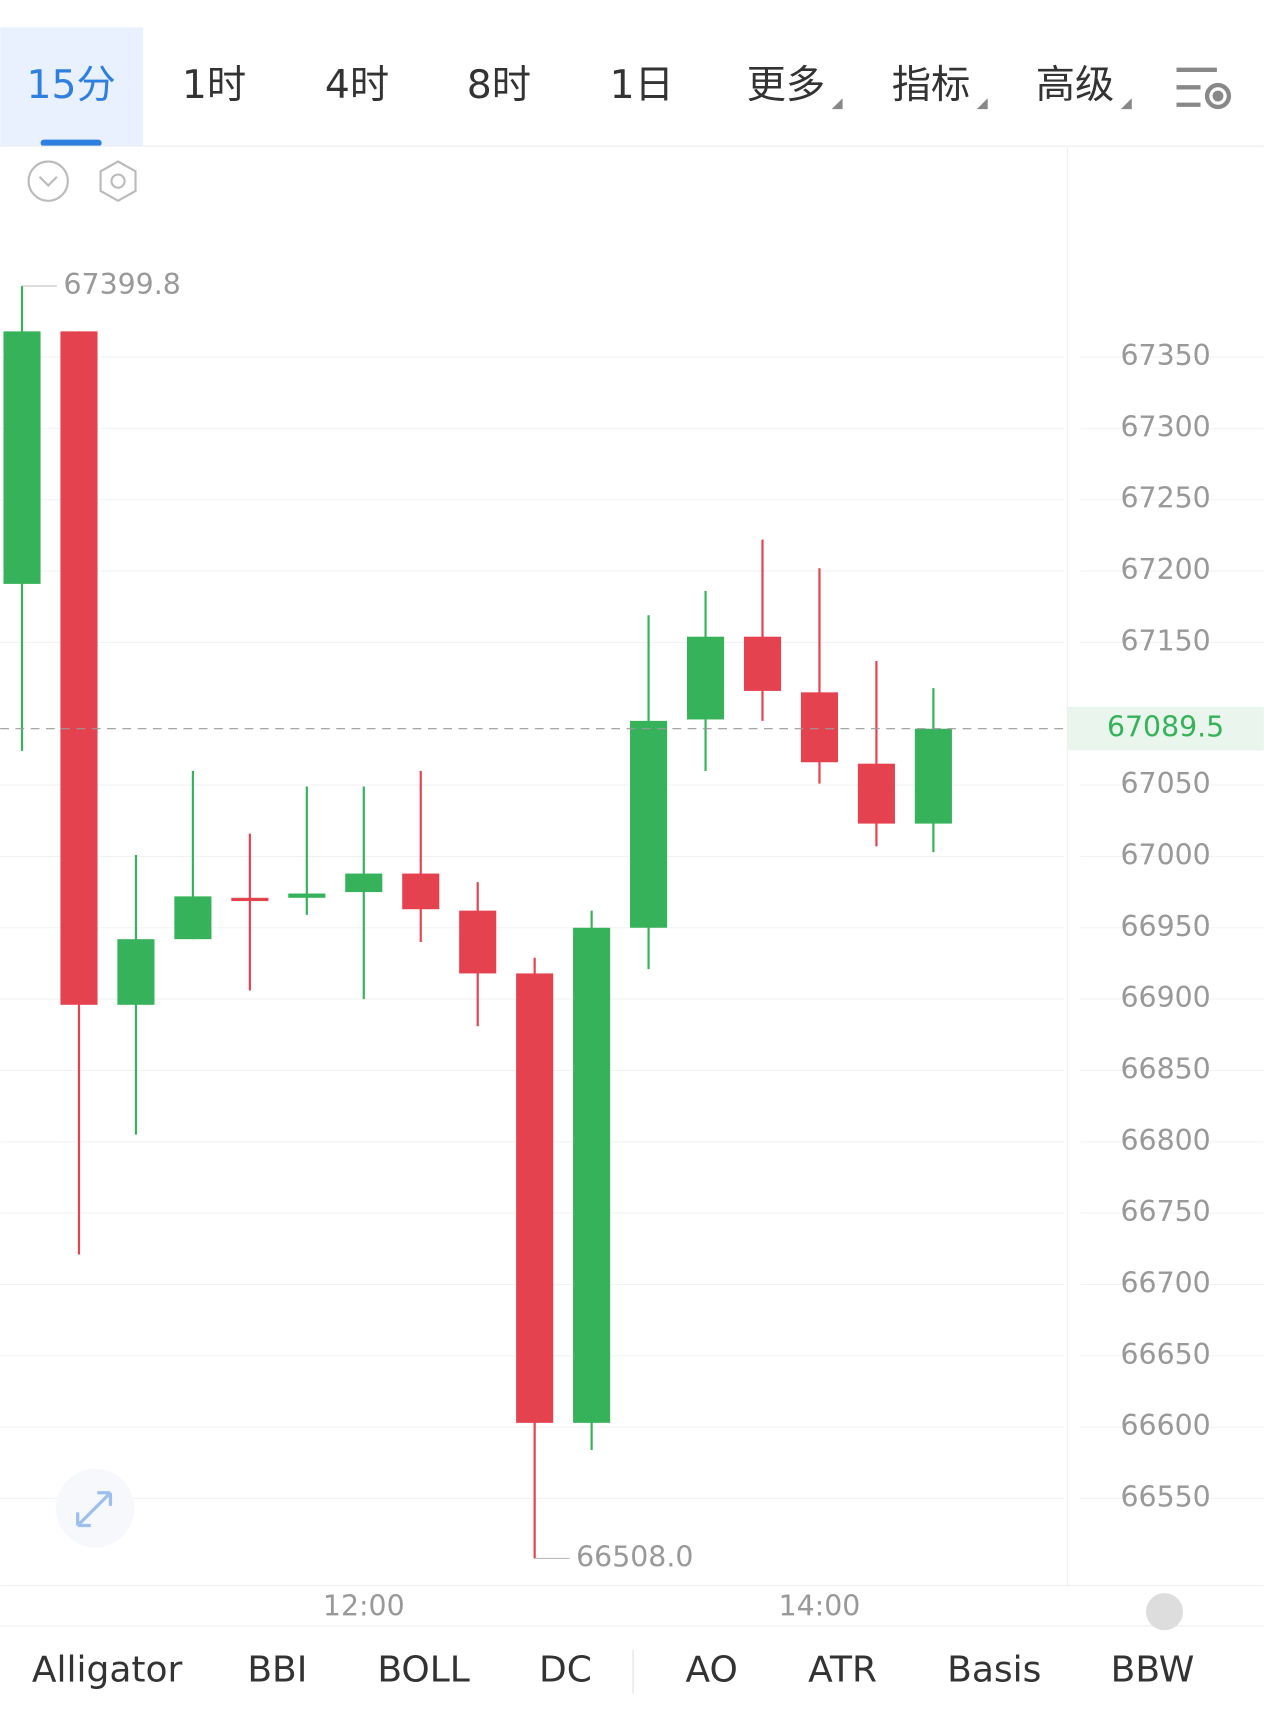  What do you see at coordinates (423, 1670) in the screenshot?
I see `indicator-tab: BOLL` at bounding box center [423, 1670].